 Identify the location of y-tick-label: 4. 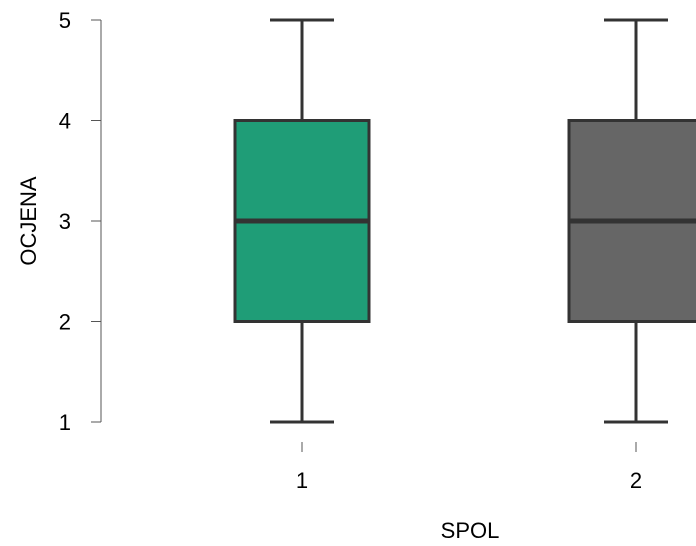
(65, 121).